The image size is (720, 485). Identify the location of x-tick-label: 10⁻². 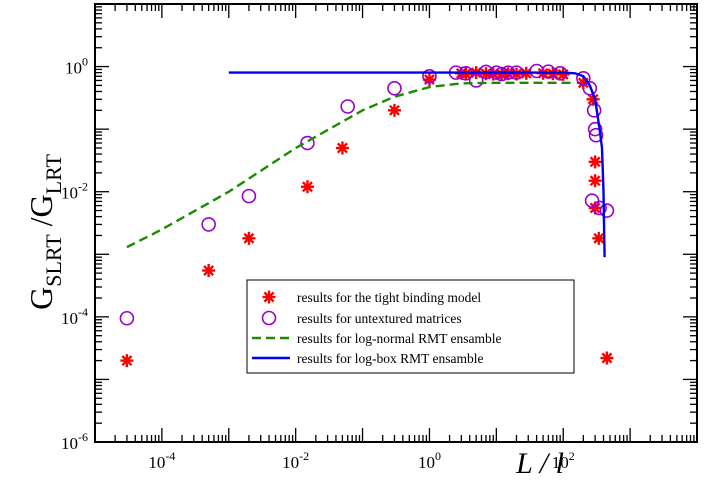
(295, 460).